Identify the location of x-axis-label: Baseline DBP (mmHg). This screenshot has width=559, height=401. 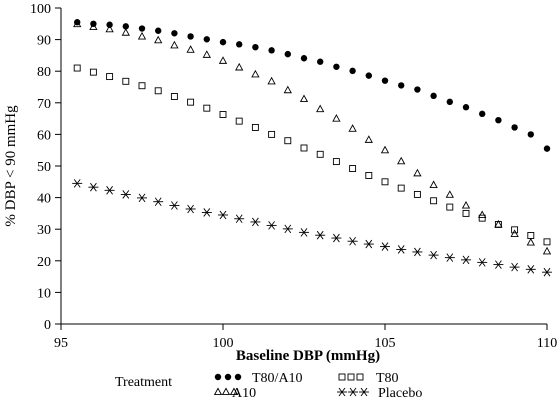
(308, 356).